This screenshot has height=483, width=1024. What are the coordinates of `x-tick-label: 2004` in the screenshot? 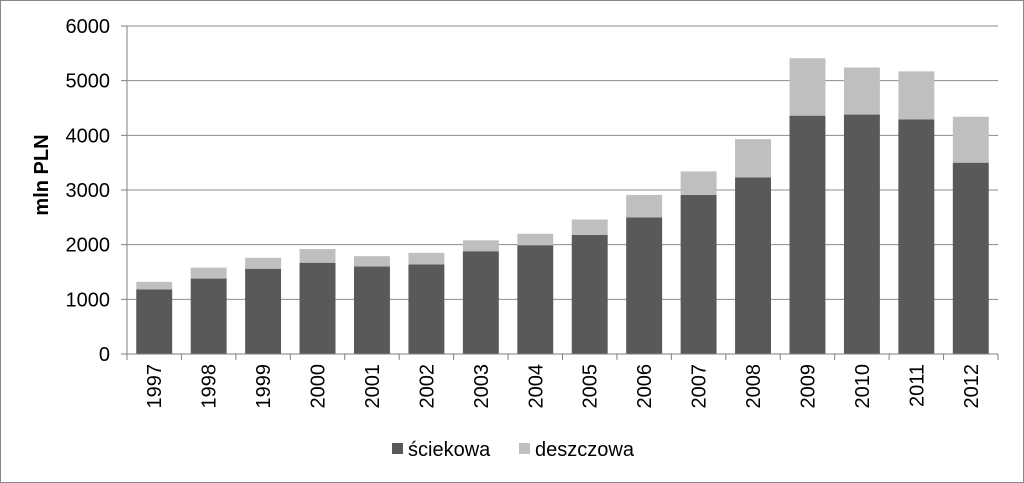 It's located at (536, 386).